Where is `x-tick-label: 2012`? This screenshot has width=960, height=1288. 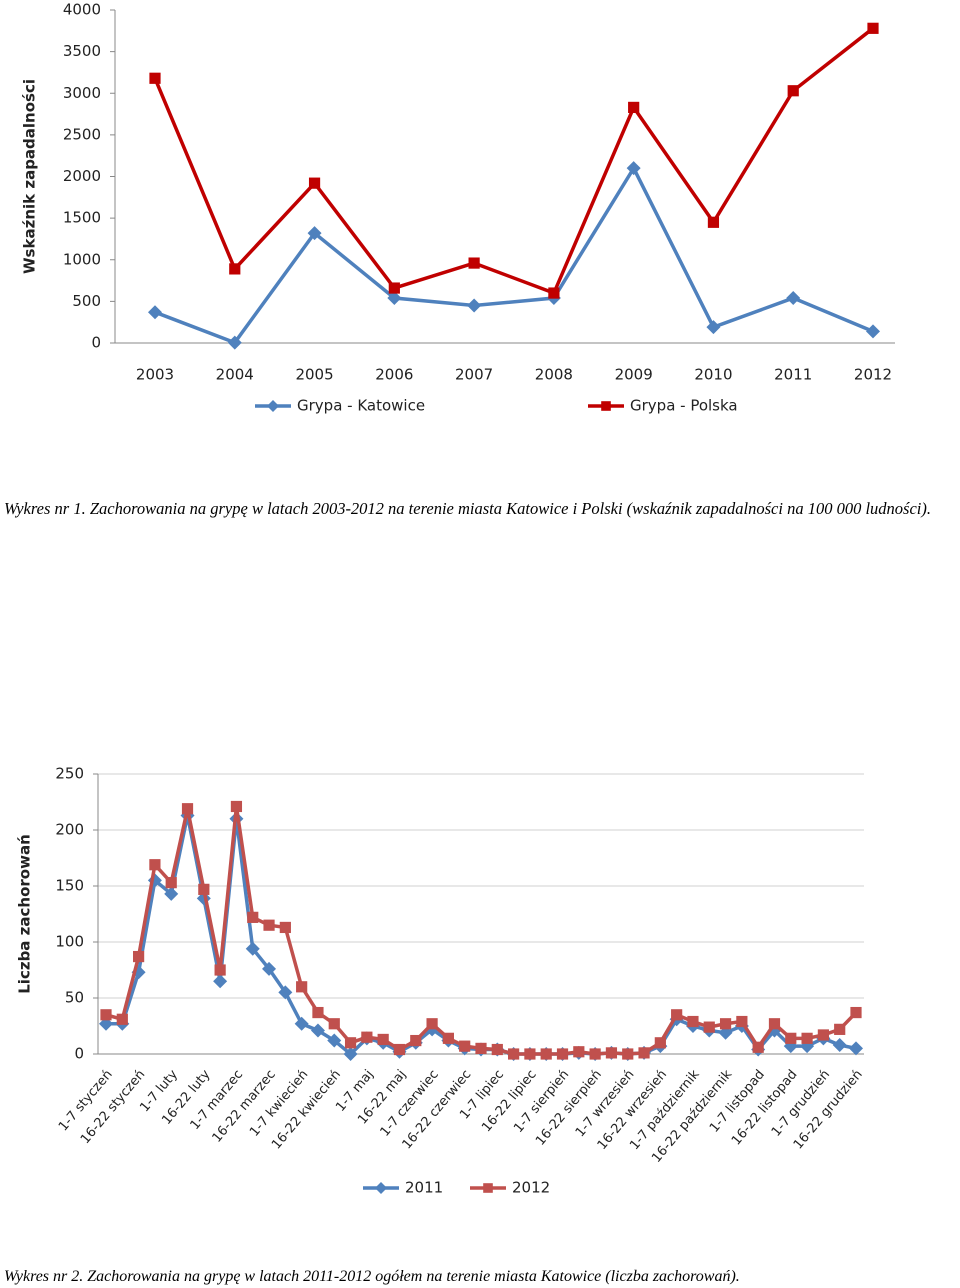 x-tick-label: 2012 is located at coordinates (873, 375).